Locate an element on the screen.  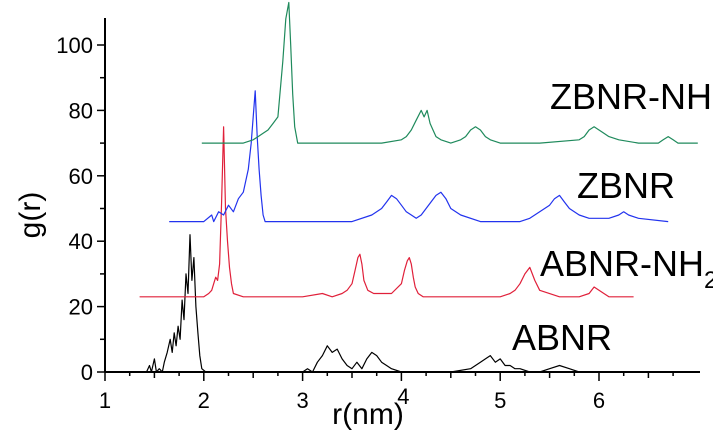
x-tick-label: 2 is located at coordinates (204, 400).